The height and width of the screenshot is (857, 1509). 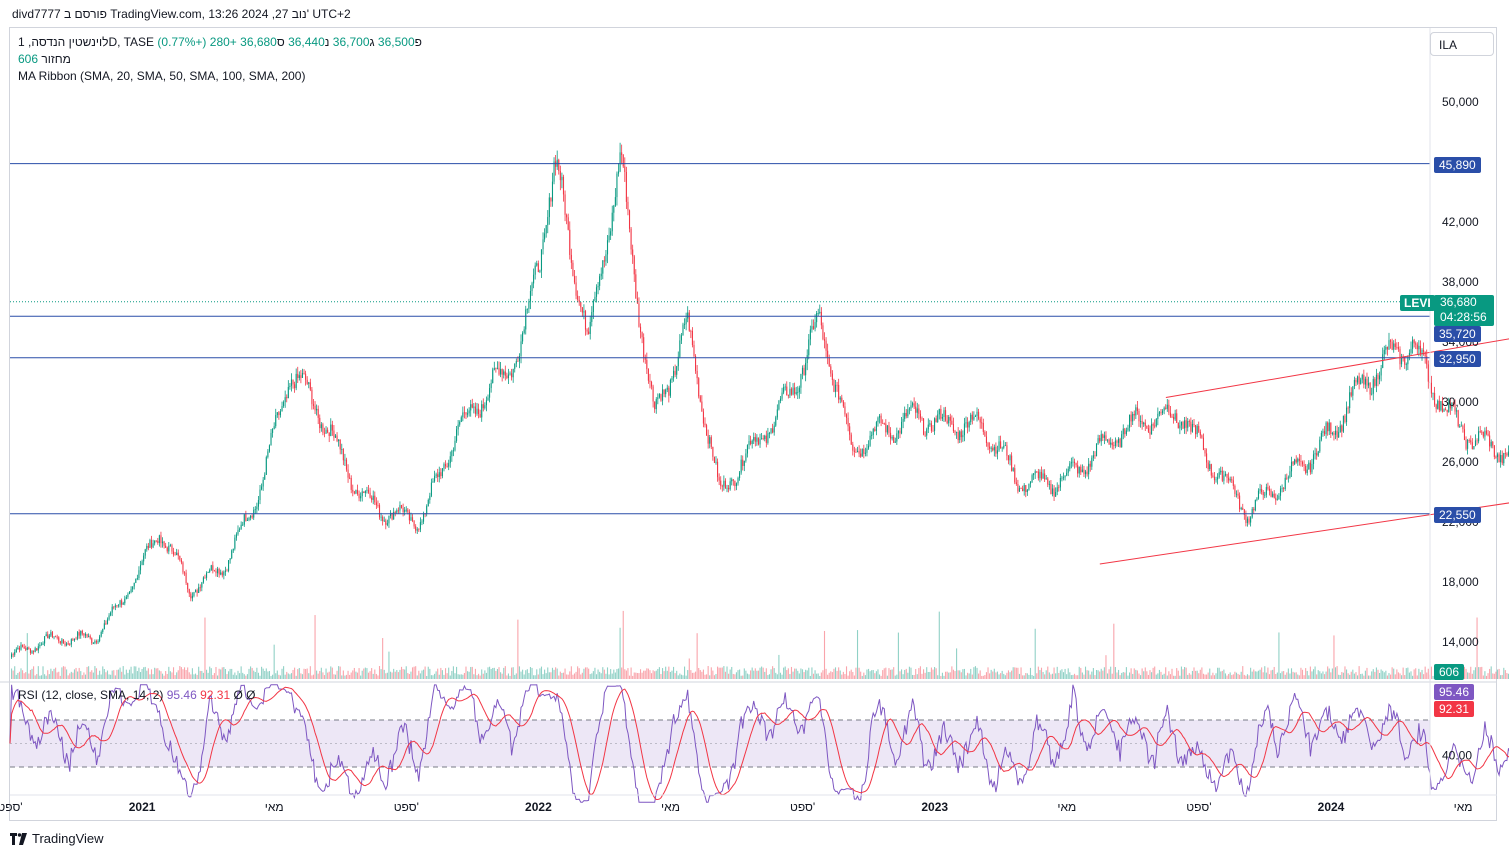 What do you see at coordinates (57, 838) in the screenshot?
I see `footer-brand: TradingView` at bounding box center [57, 838].